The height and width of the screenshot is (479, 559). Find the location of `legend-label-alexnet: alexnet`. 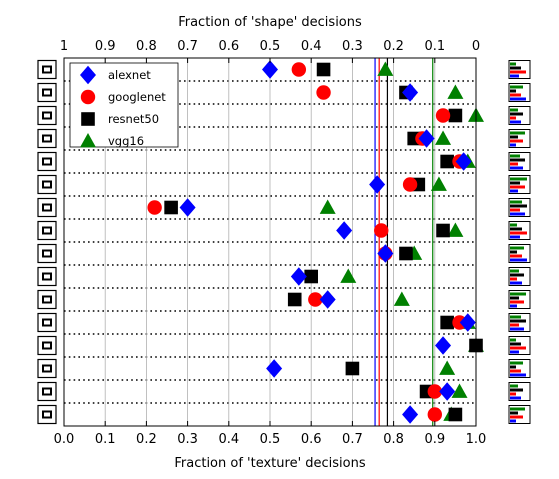

legend-label-alexnet: alexnet is located at coordinates (129, 75).